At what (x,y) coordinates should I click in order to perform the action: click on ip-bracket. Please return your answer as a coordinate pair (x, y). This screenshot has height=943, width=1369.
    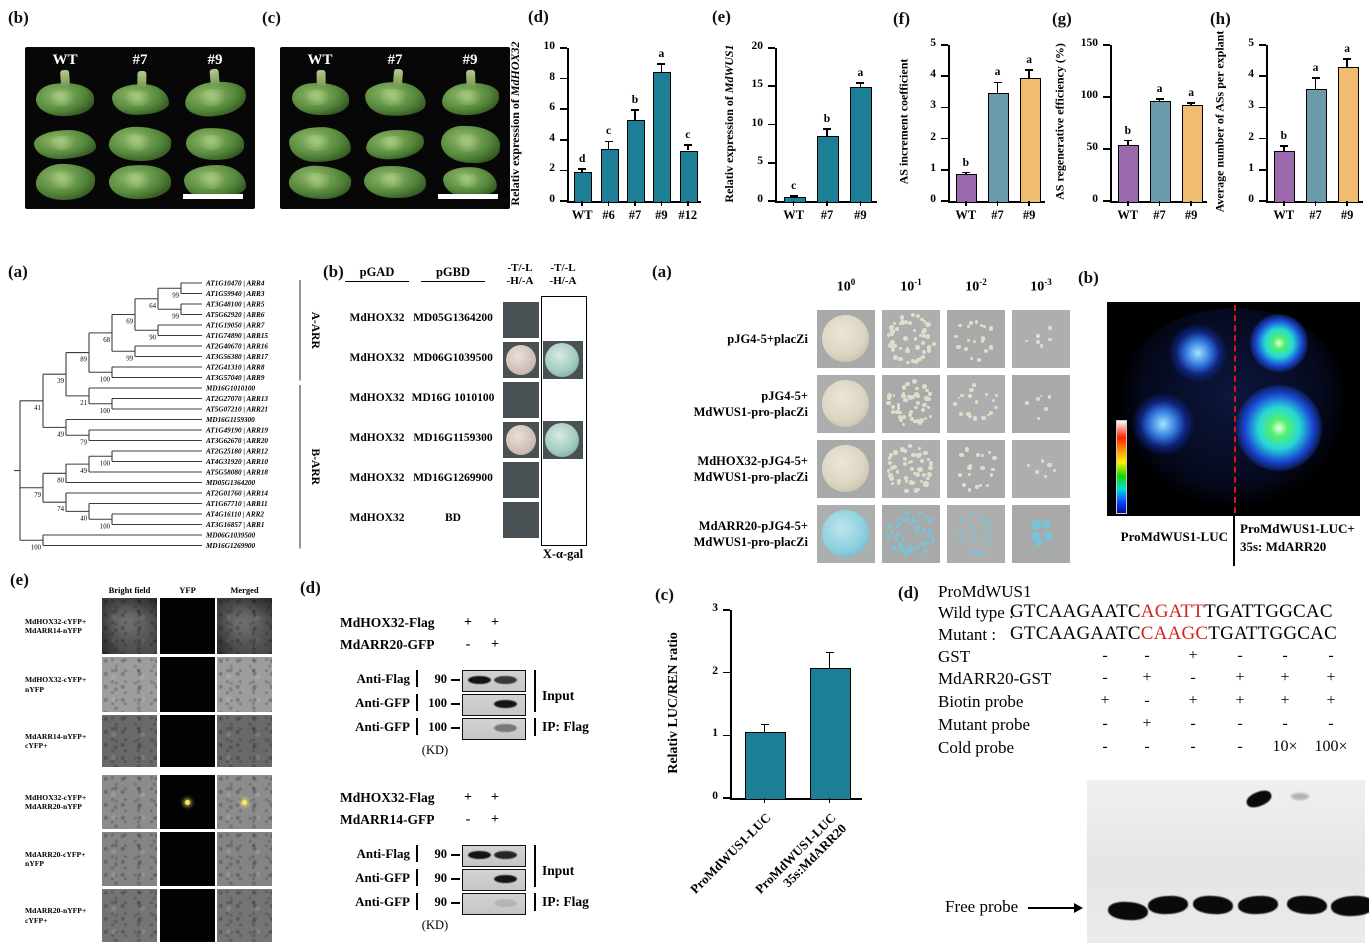
    Looking at the image, I should click on (535, 902).